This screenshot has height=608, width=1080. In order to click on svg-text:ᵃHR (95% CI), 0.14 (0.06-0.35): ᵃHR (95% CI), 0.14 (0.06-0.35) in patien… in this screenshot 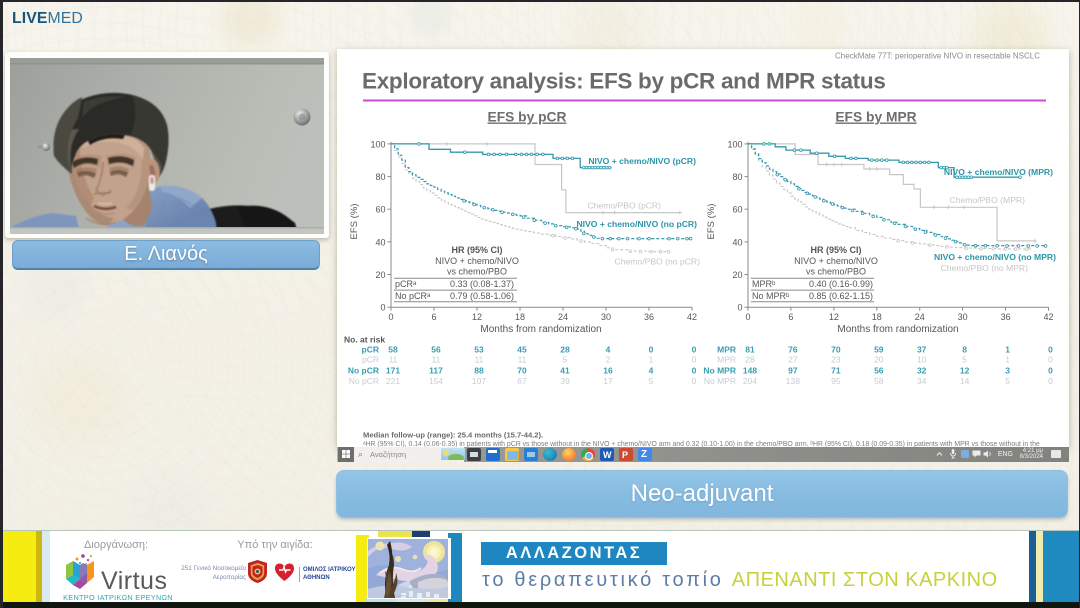, I will do `click(701, 444)`.